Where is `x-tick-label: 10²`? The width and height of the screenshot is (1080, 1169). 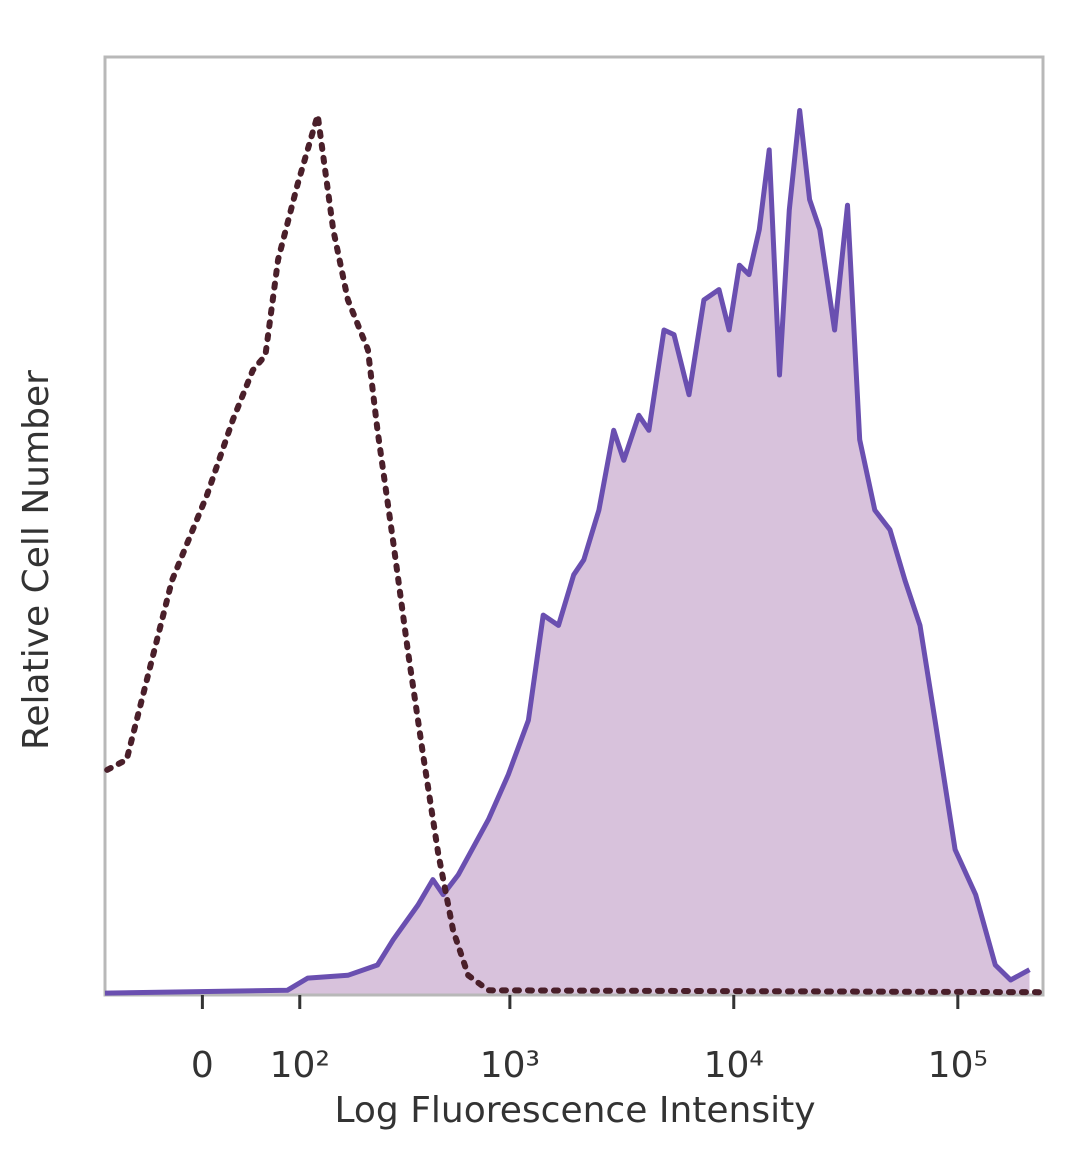 x-tick-label: 10² is located at coordinates (300, 1065).